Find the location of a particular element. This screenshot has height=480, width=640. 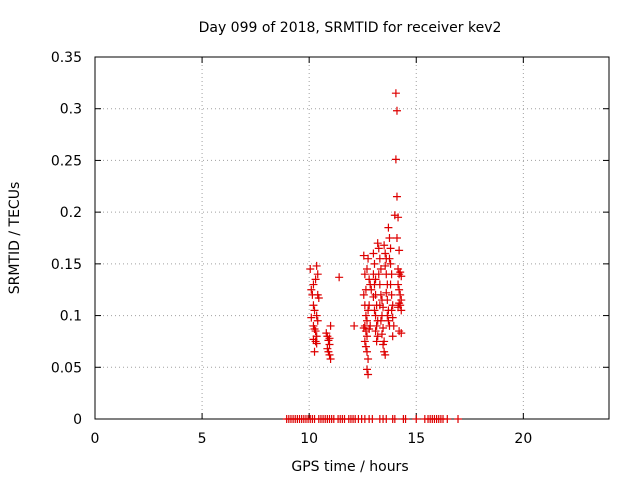

y-tick-label: 0 is located at coordinates (77, 420).